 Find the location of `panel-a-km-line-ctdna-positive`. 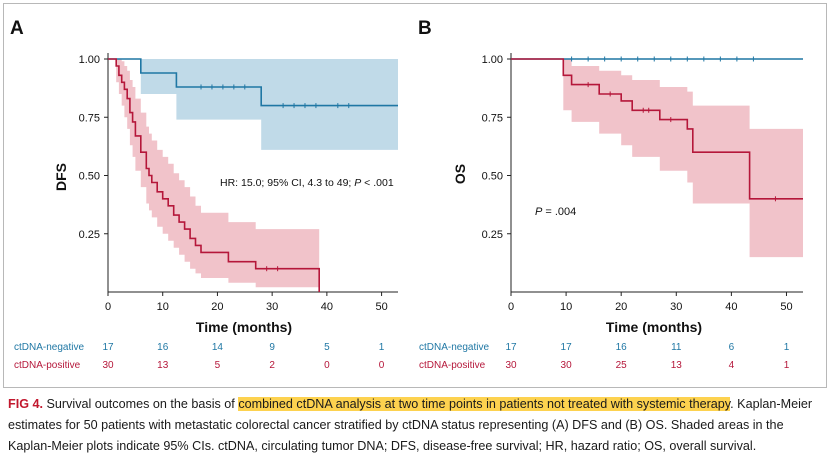

panel-a-km-line-ctdna-positive is located at coordinates (214, 175).